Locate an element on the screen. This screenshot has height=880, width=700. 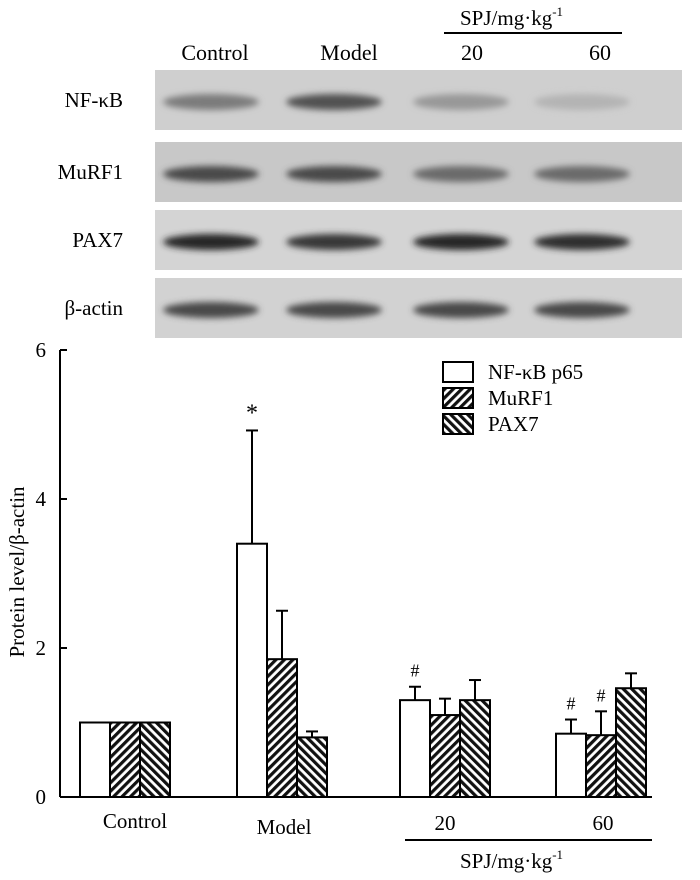
y-tick-label: 4 is located at coordinates (41, 499).